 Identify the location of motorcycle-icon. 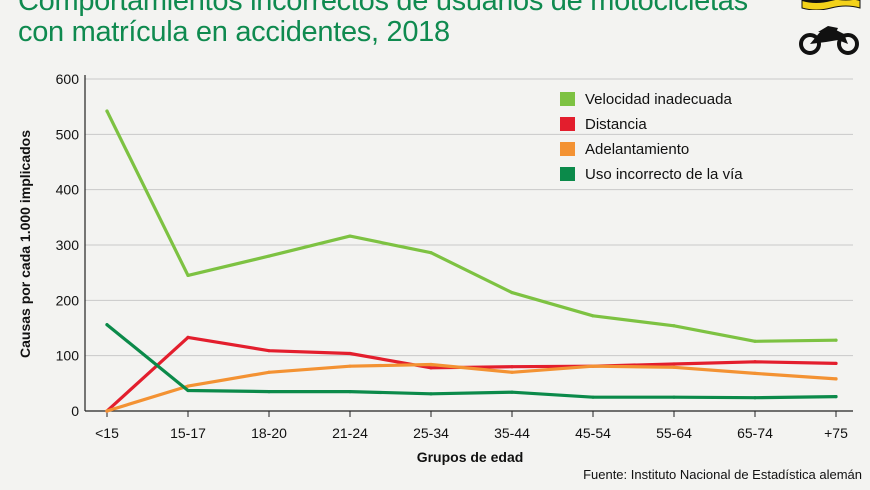
(829, 40).